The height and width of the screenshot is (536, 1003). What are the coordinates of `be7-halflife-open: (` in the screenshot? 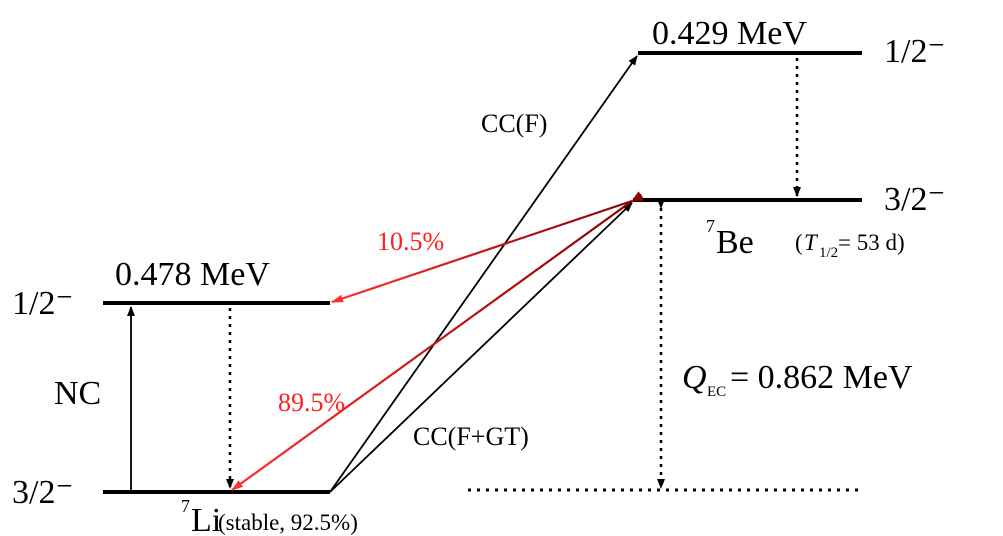 It's located at (799, 242).